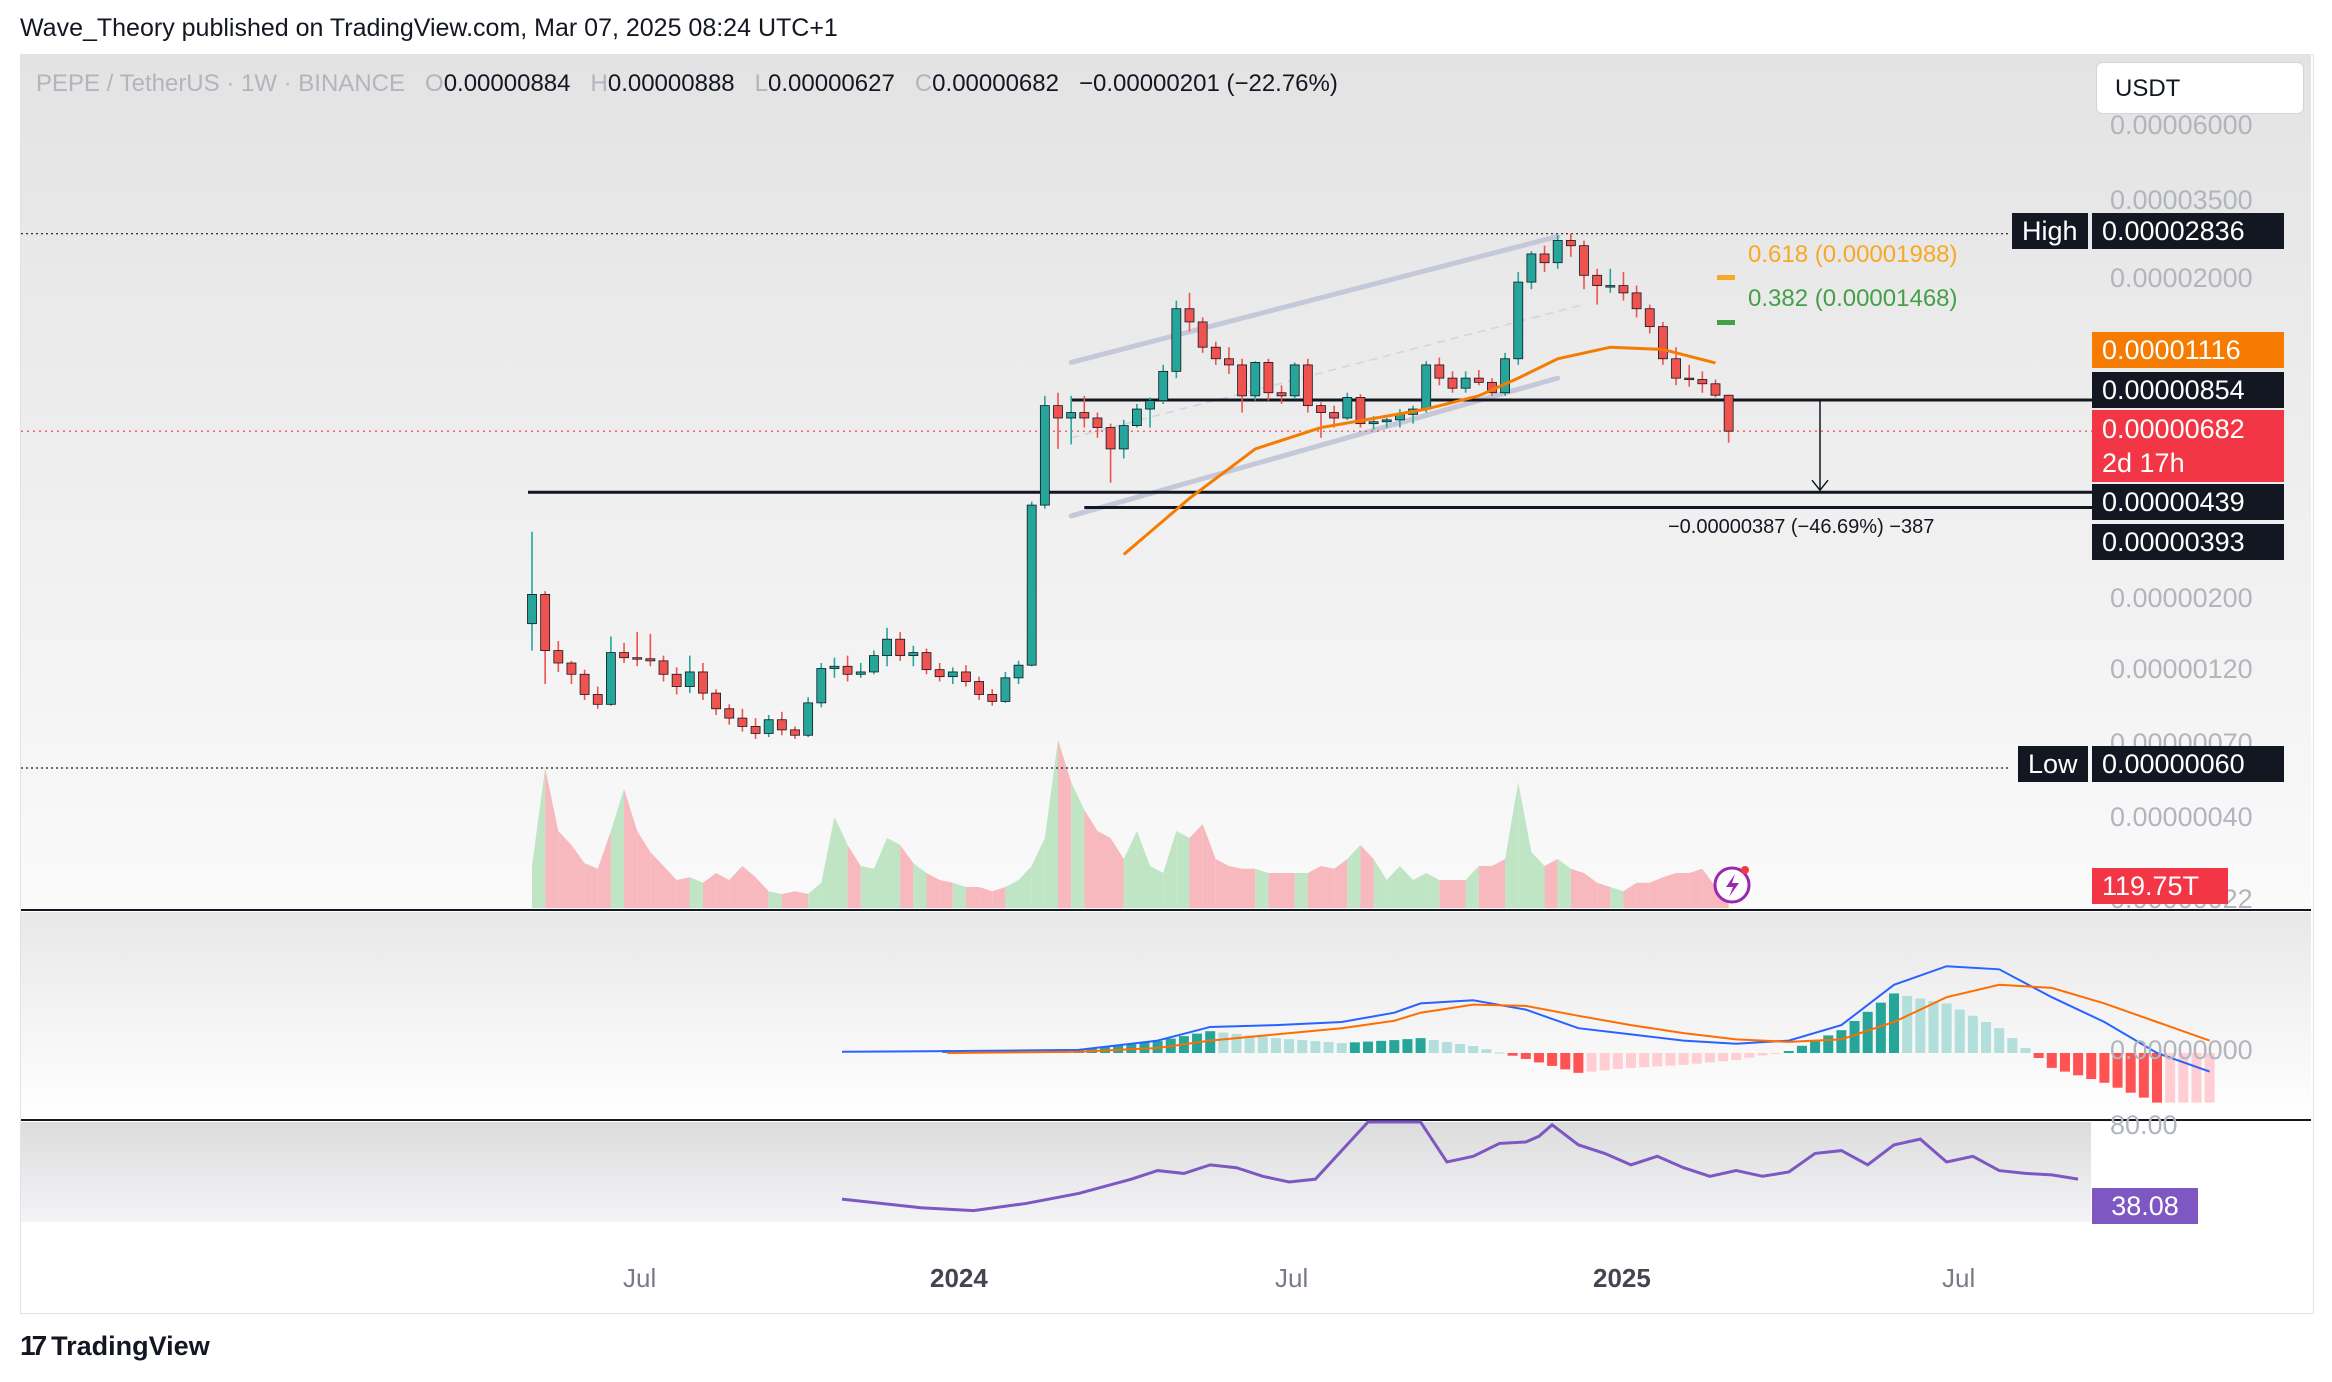  I want to click on high-key: H, so click(599, 83).